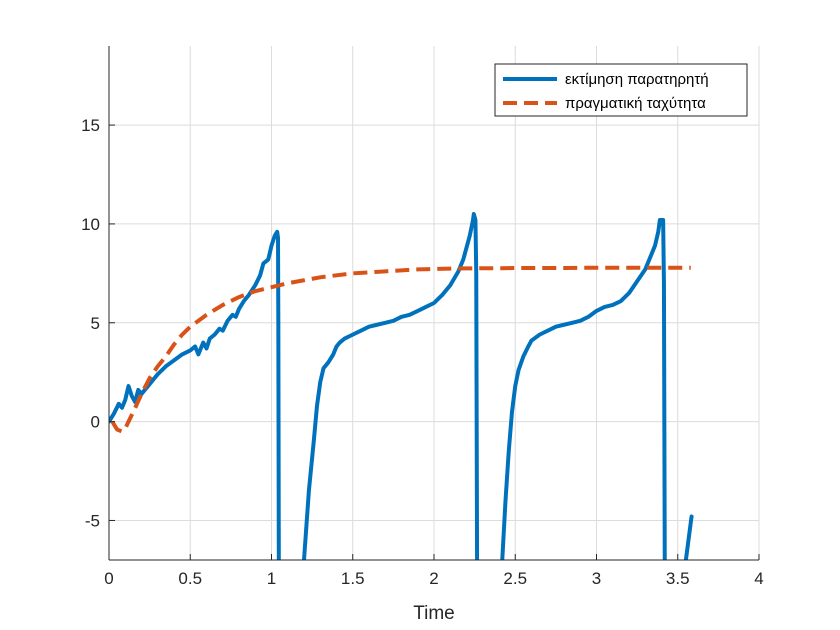 This screenshot has height=630, width=840. Describe the element at coordinates (271, 578) in the screenshot. I see `x-tick-label: 1` at that location.